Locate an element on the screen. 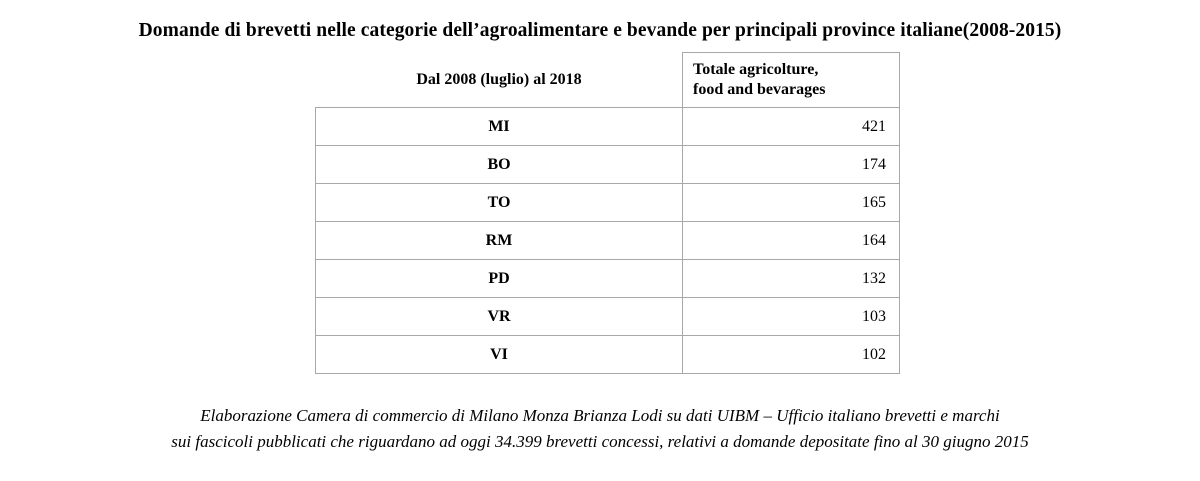 This screenshot has height=481, width=1200. province-value: 164 is located at coordinates (791, 240).